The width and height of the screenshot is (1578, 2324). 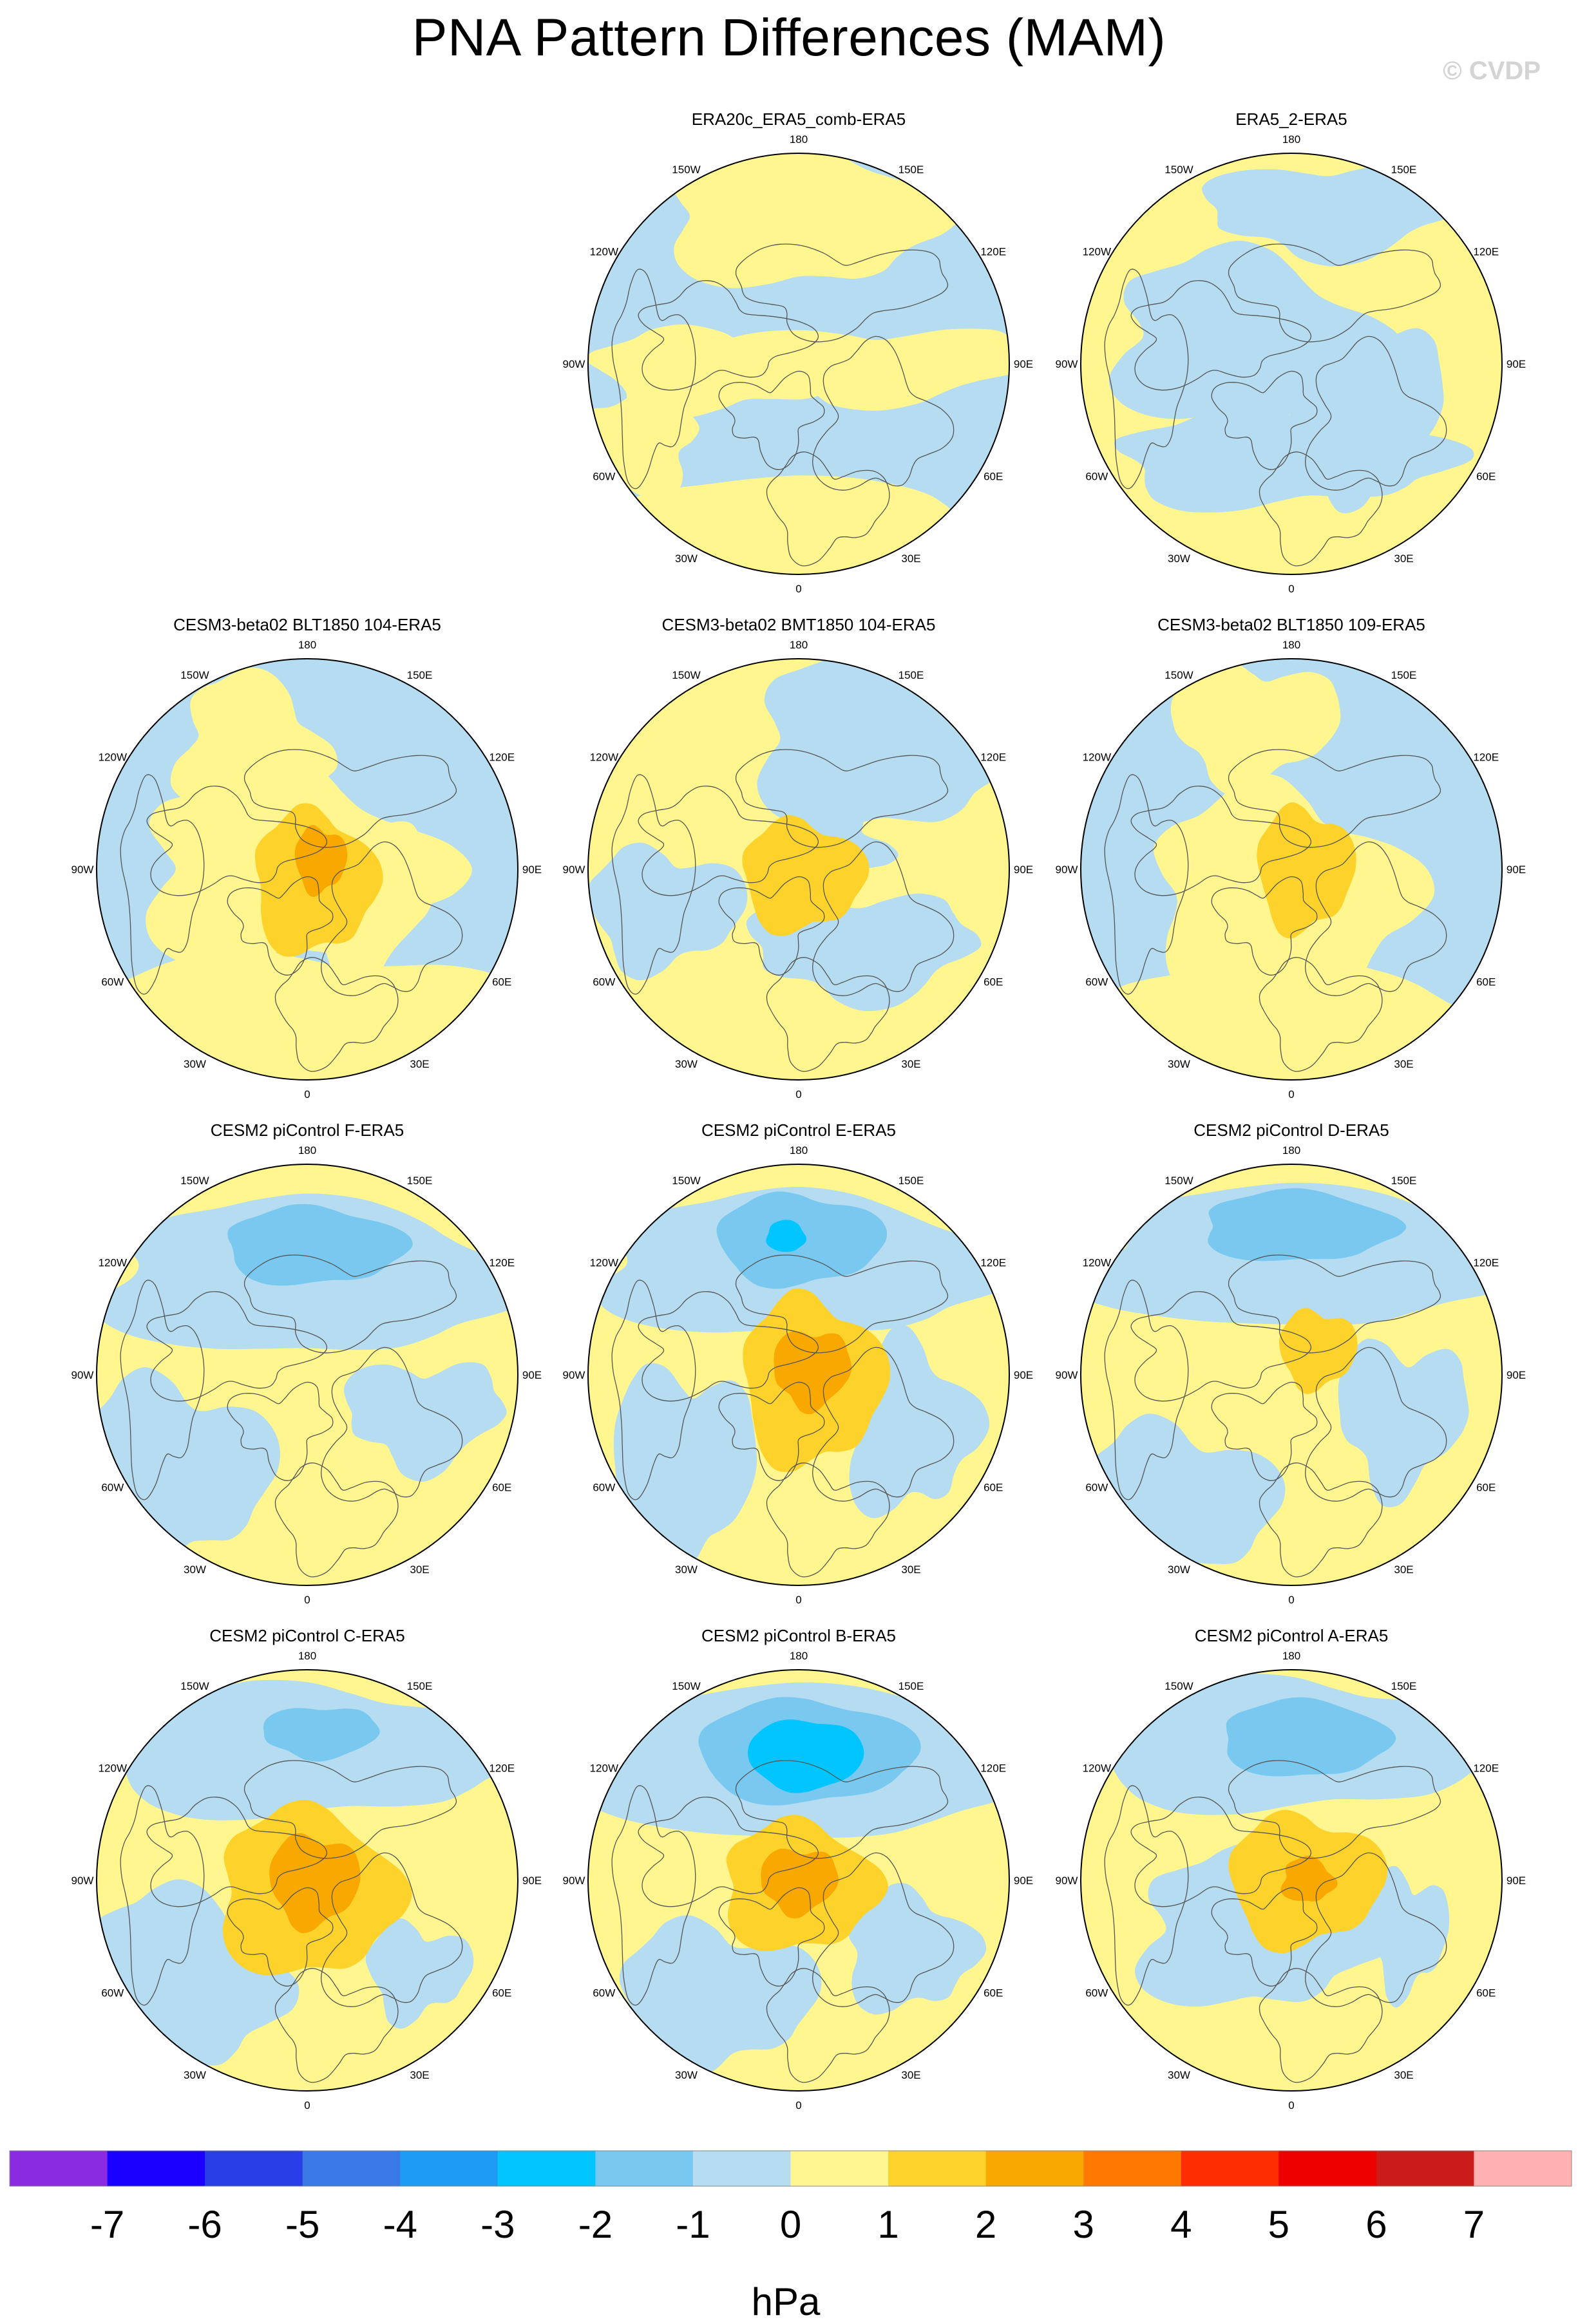 I want to click on colorbar-tick-label: 0, so click(x=790, y=2224).